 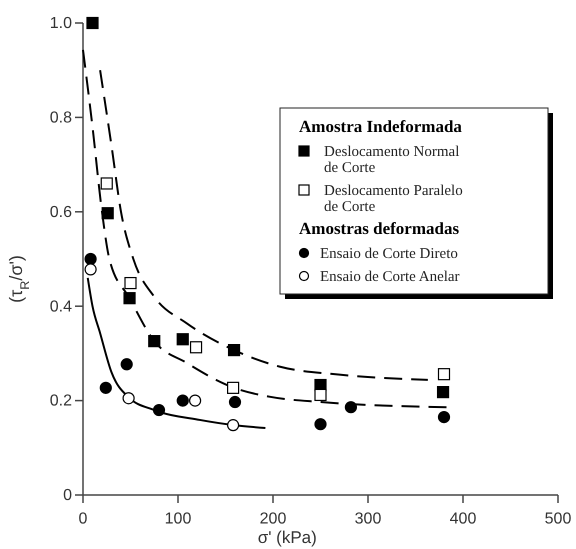 What do you see at coordinates (61, 118) in the screenshot?
I see `y-tick-label: 0.8` at bounding box center [61, 118].